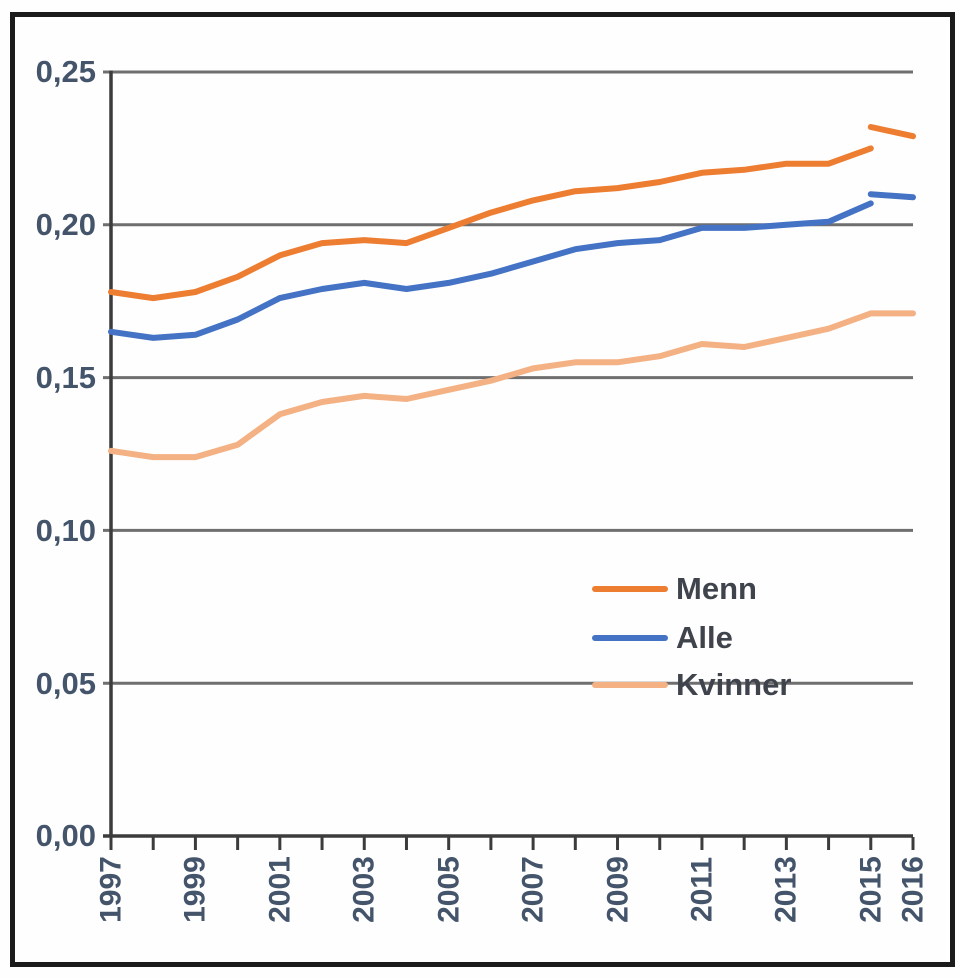 This screenshot has height=978, width=960. What do you see at coordinates (111, 889) in the screenshot?
I see `x-axis-label: 1997` at bounding box center [111, 889].